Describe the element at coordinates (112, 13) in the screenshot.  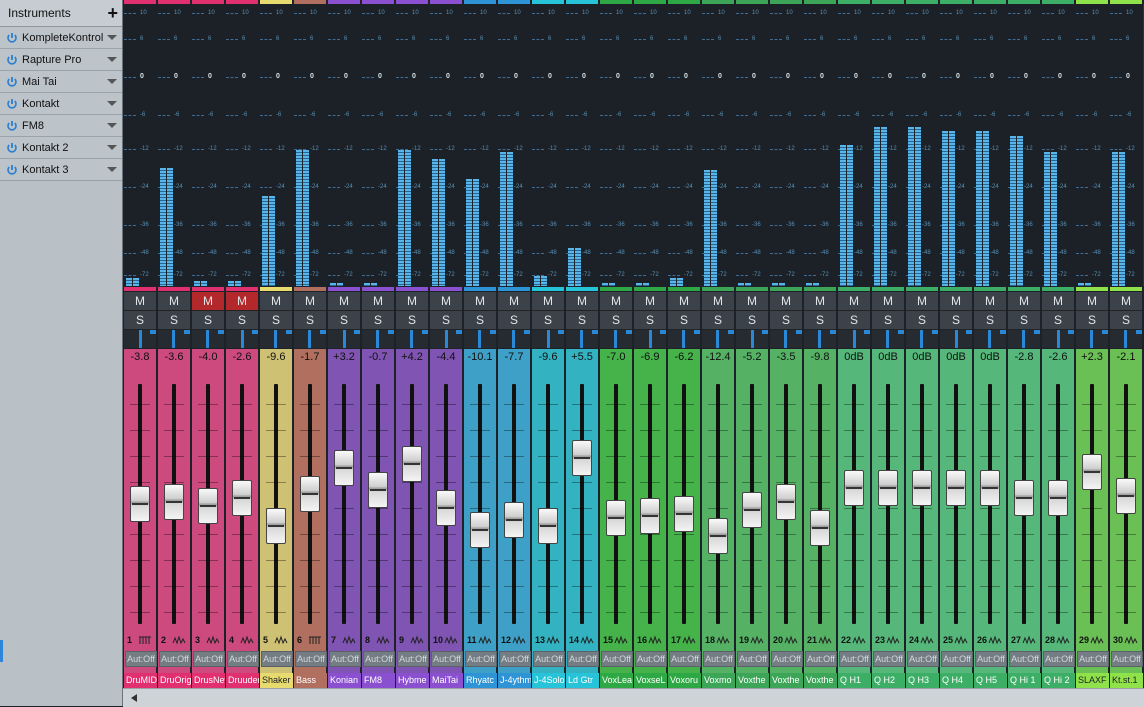
I see `add-instrument-button: +` at that location.